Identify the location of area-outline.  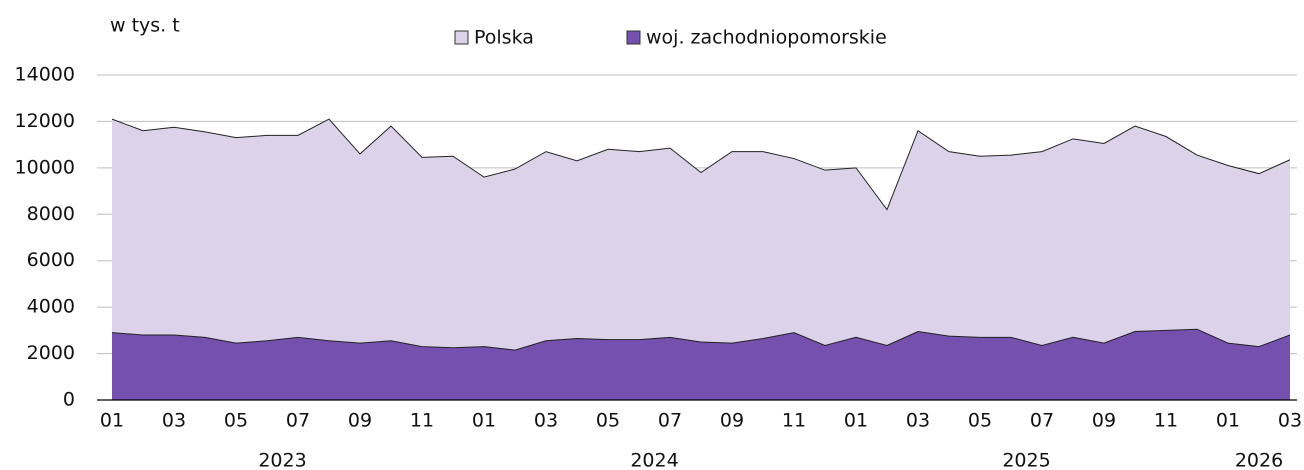
(701, 339).